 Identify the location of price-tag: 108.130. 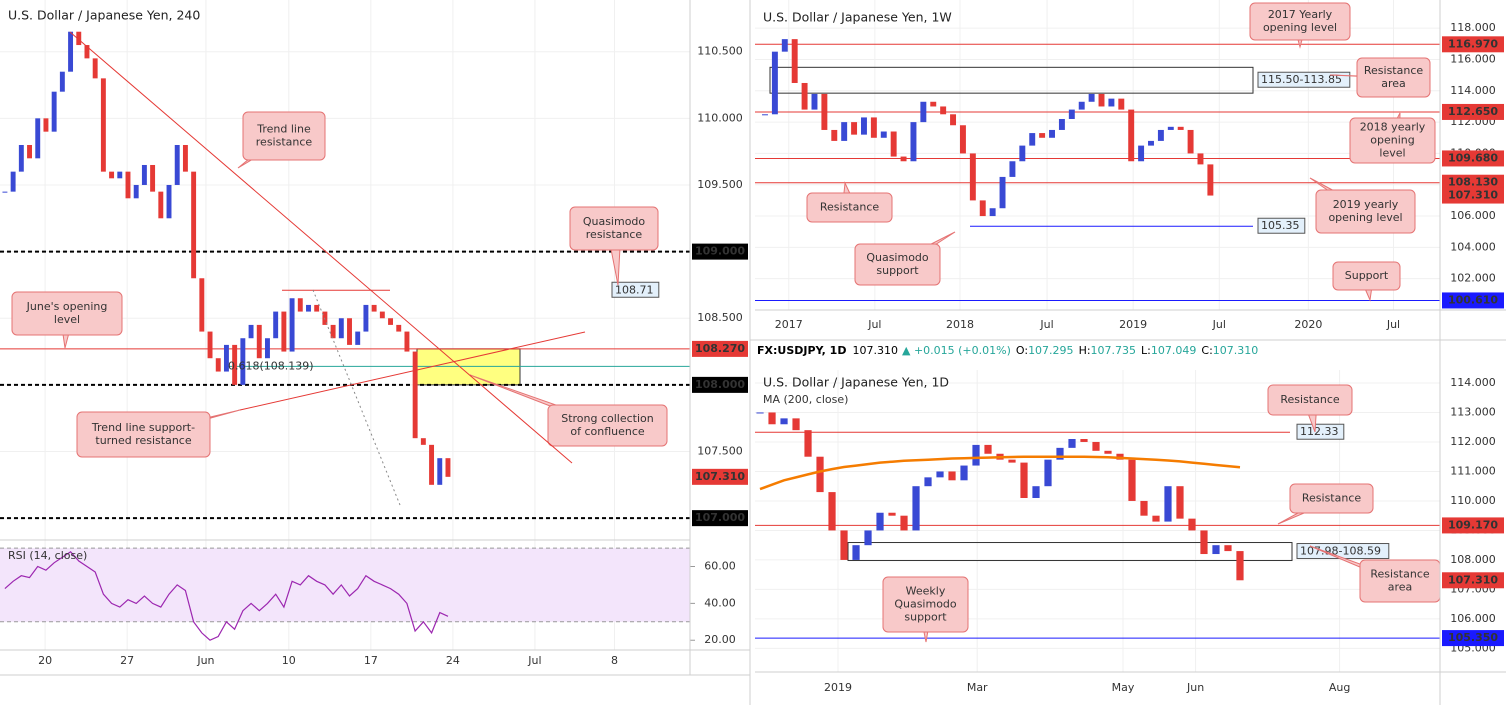
(1473, 182).